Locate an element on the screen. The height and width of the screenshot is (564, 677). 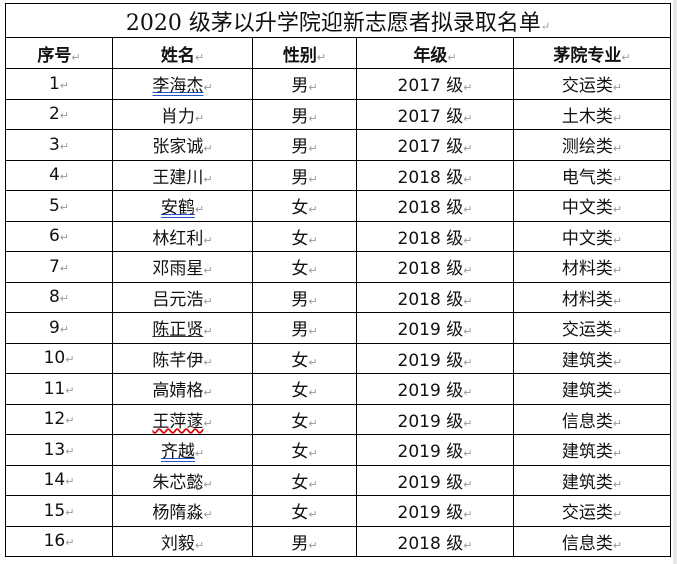
cell-no-text: 9 is located at coordinates (59, 328).